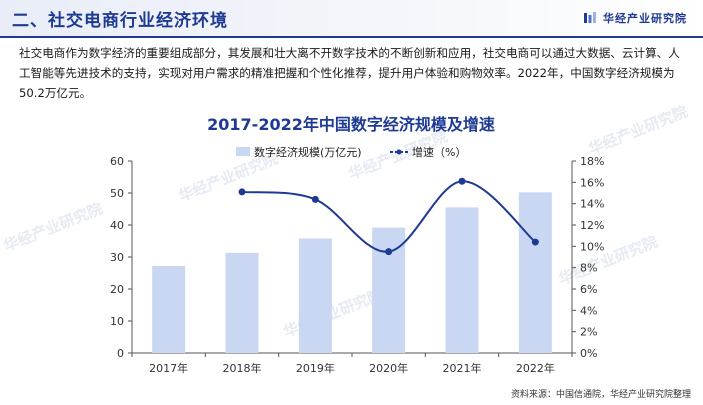  What do you see at coordinates (439, 152) in the screenshot?
I see `legend-label-line: 增速（%）` at bounding box center [439, 152].